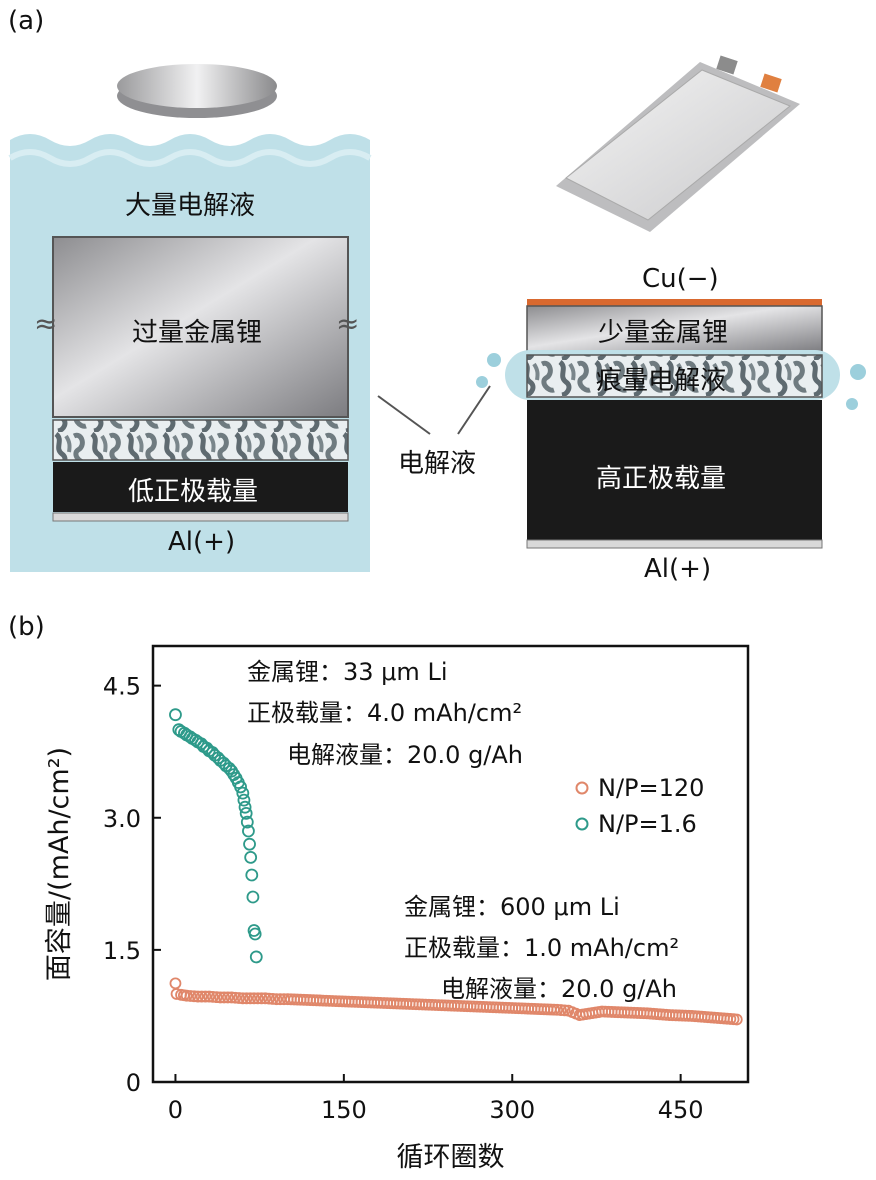 The height and width of the screenshot is (1180, 876). What do you see at coordinates (344, 1110) in the screenshot?
I see `x-tick-label: 150` at bounding box center [344, 1110].